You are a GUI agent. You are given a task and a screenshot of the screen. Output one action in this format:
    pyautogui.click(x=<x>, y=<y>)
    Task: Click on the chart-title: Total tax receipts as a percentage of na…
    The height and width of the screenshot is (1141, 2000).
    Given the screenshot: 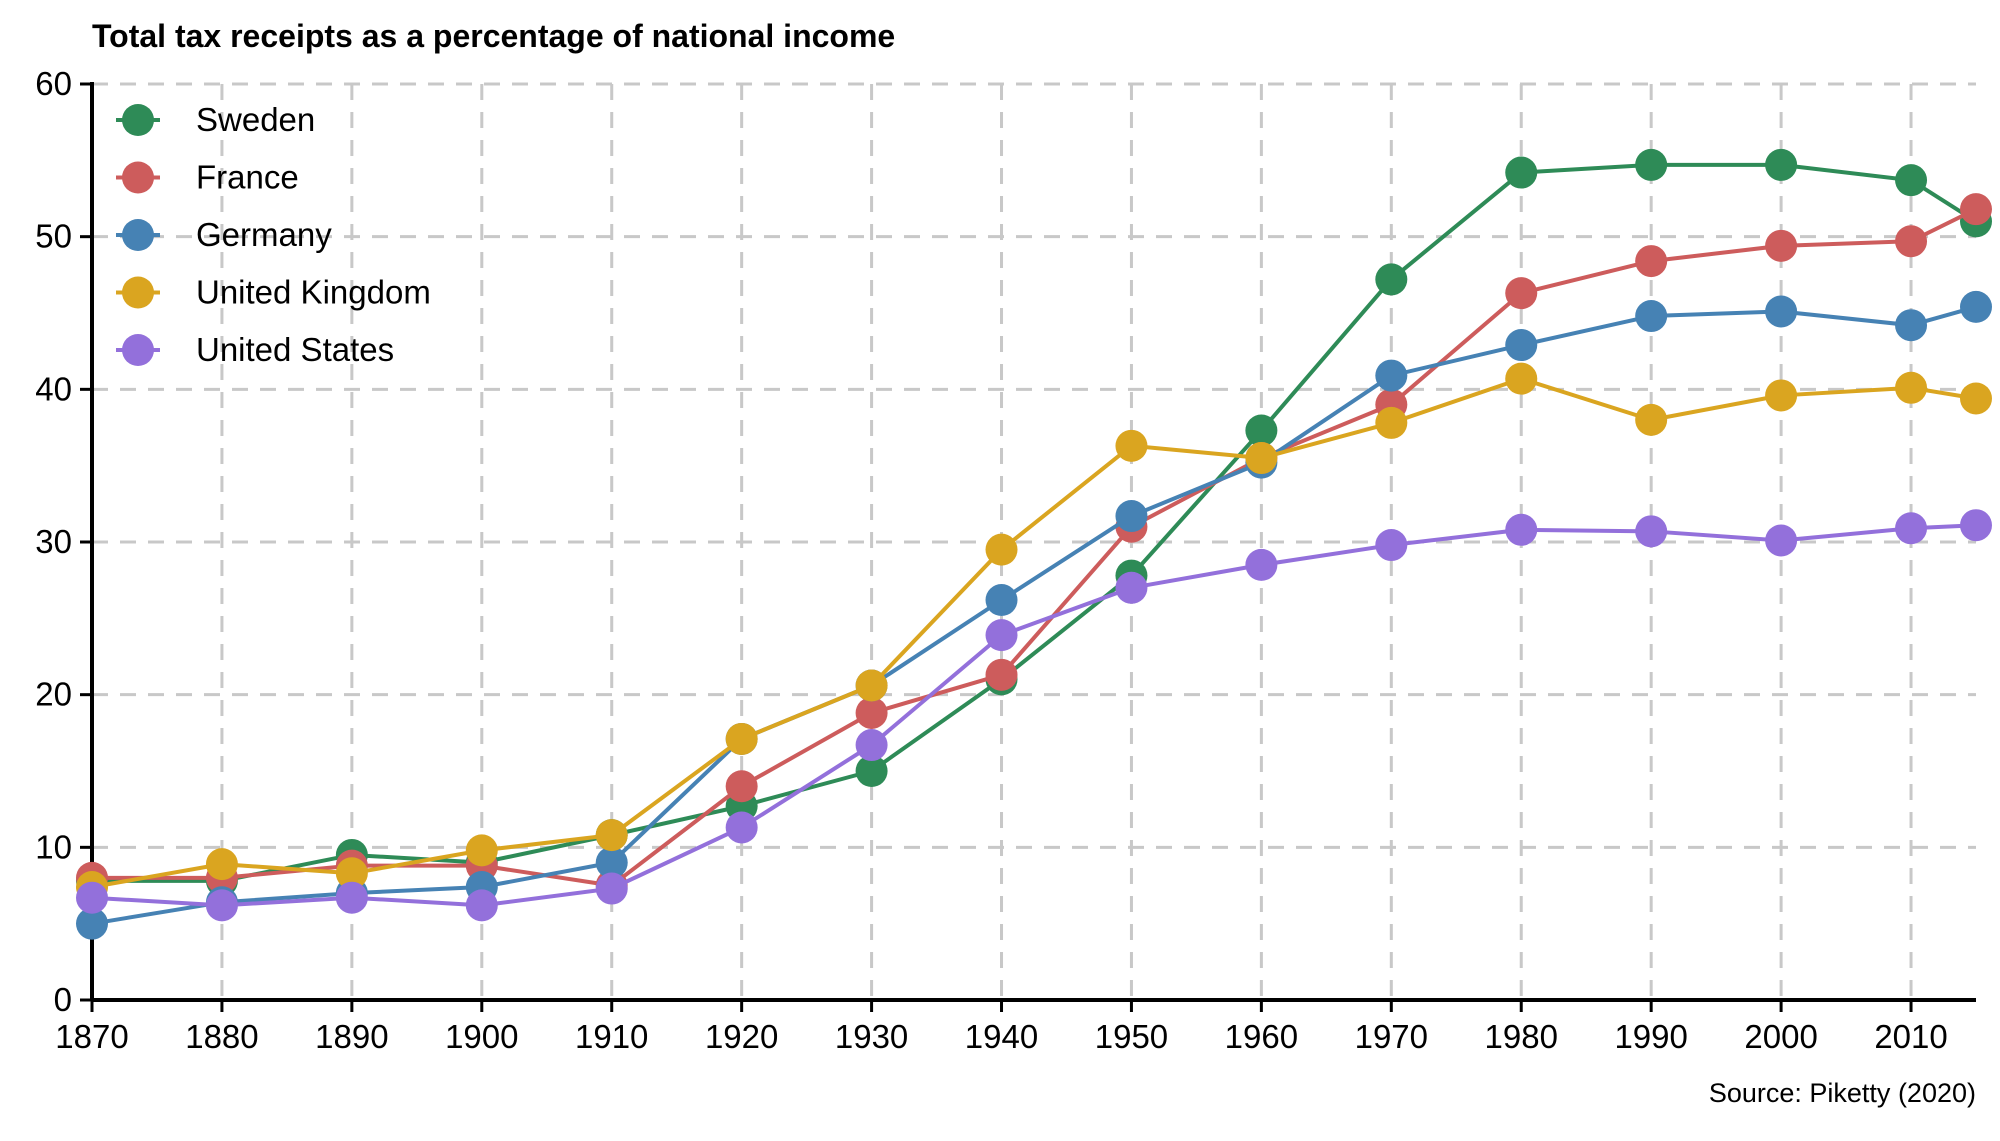 What is the action you would take?
    pyautogui.click(x=494, y=36)
    